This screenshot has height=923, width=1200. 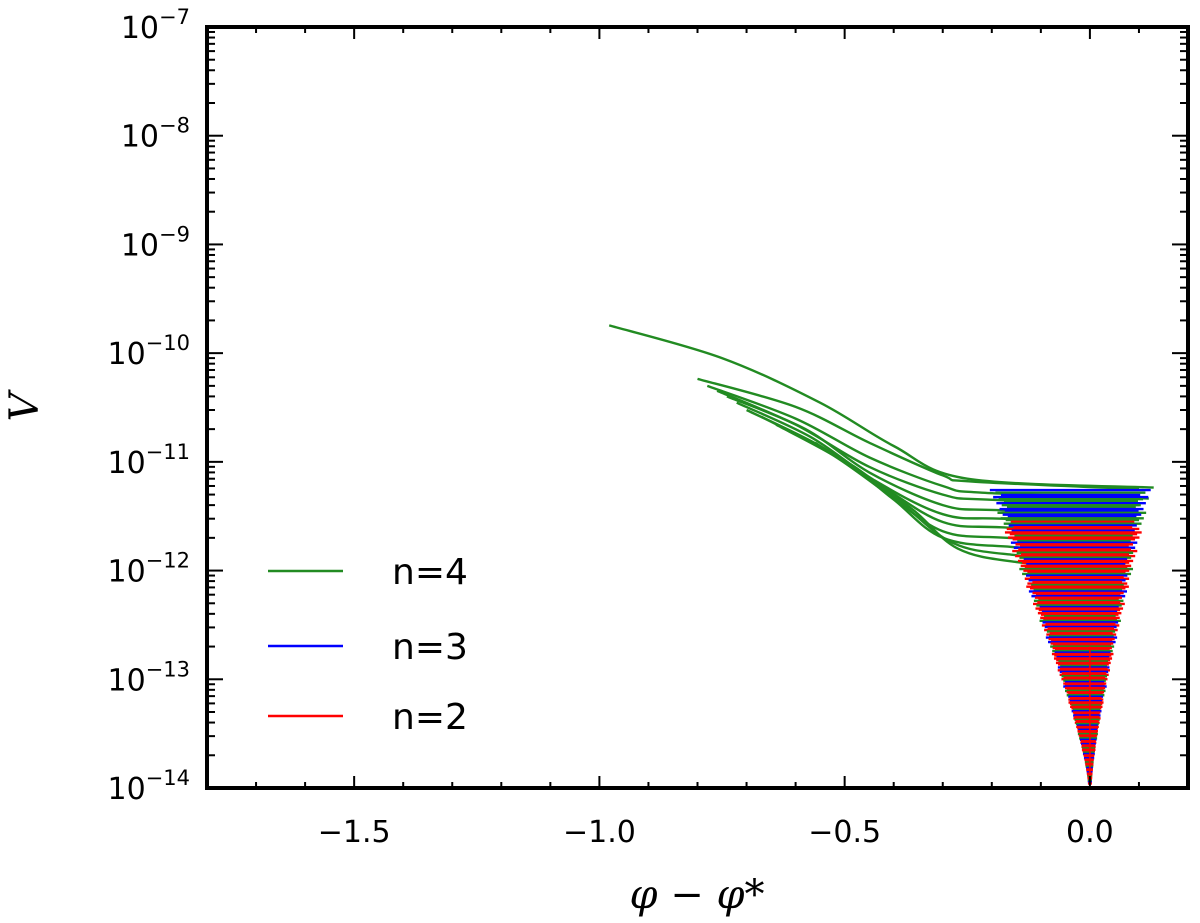 I want to click on y-tick-label: 10⁻⁷, so click(x=155, y=25).